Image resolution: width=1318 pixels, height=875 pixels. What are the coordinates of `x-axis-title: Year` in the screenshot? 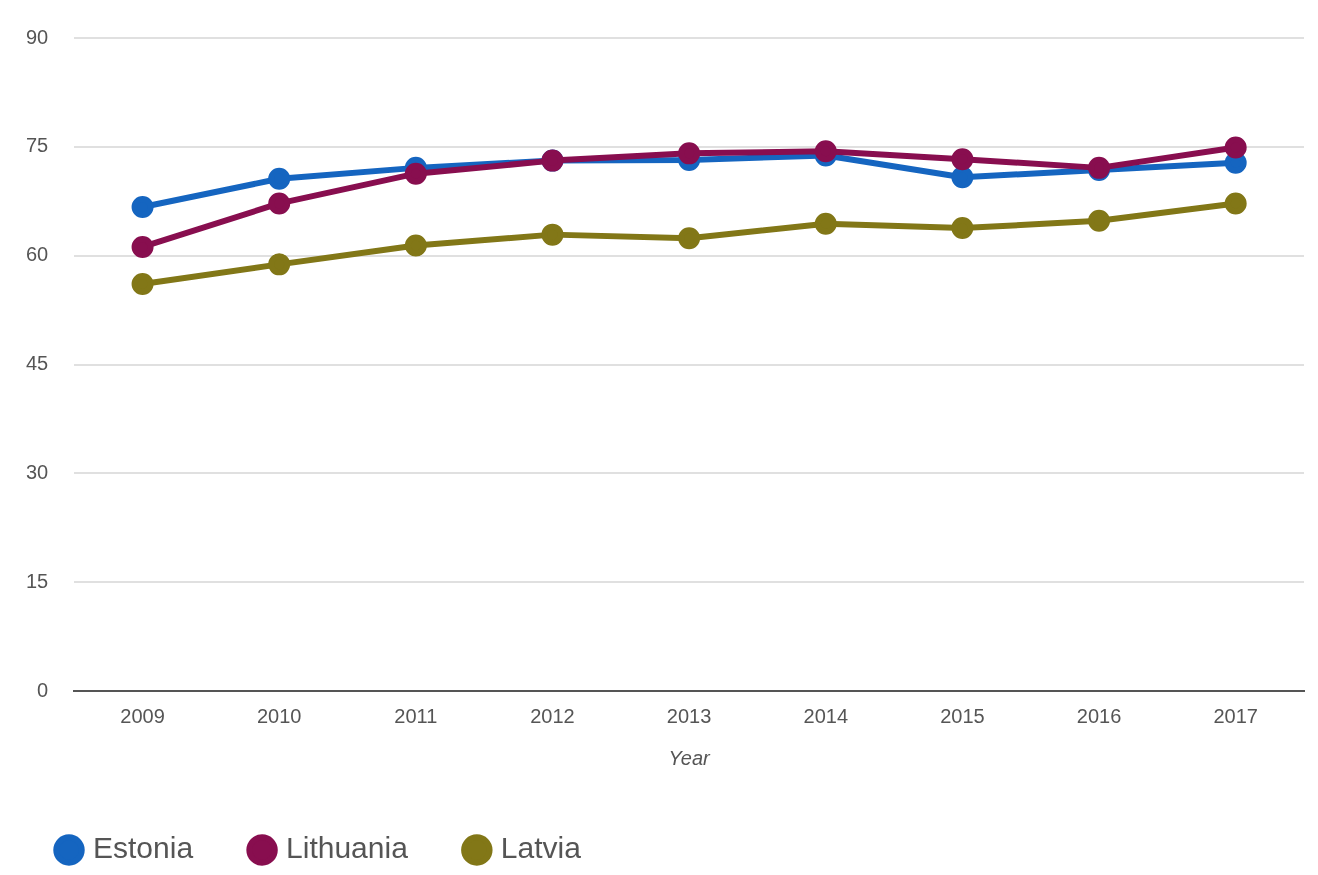 It's located at (690, 757).